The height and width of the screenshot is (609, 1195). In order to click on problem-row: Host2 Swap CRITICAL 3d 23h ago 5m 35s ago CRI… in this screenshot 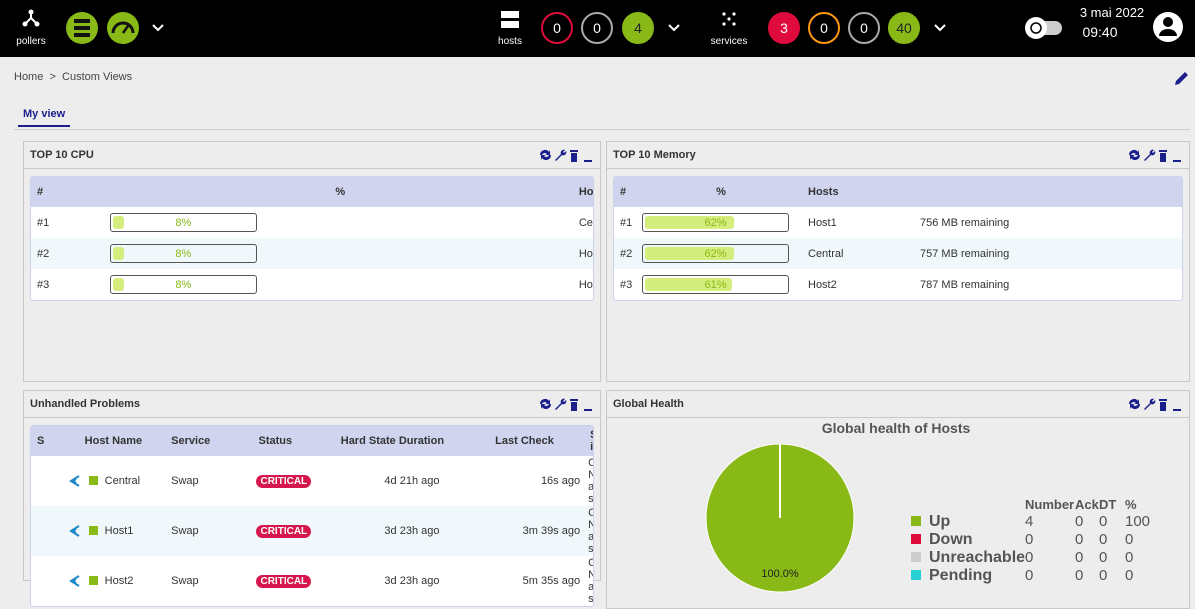, I will do `click(312, 581)`.